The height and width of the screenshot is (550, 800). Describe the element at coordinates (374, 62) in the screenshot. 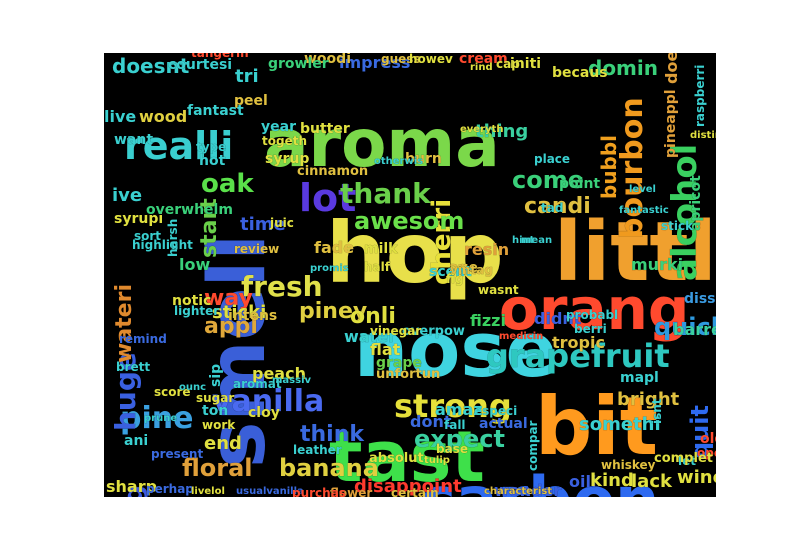

I see `word-impress: impress` at that location.